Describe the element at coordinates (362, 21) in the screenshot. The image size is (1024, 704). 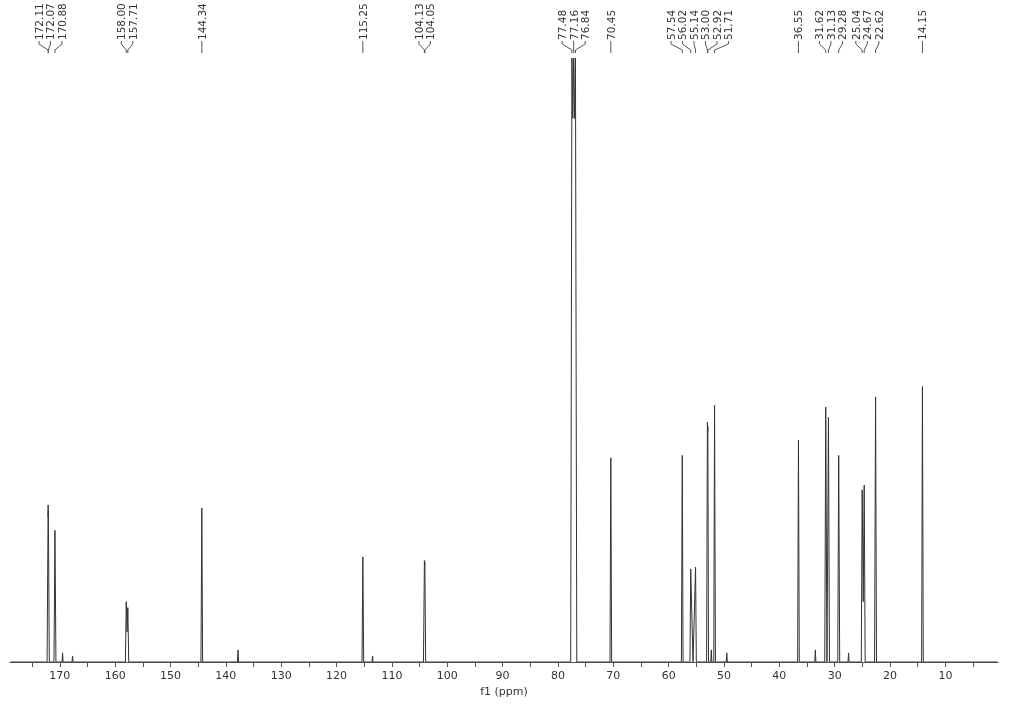
I see `annotation: 115.25` at that location.